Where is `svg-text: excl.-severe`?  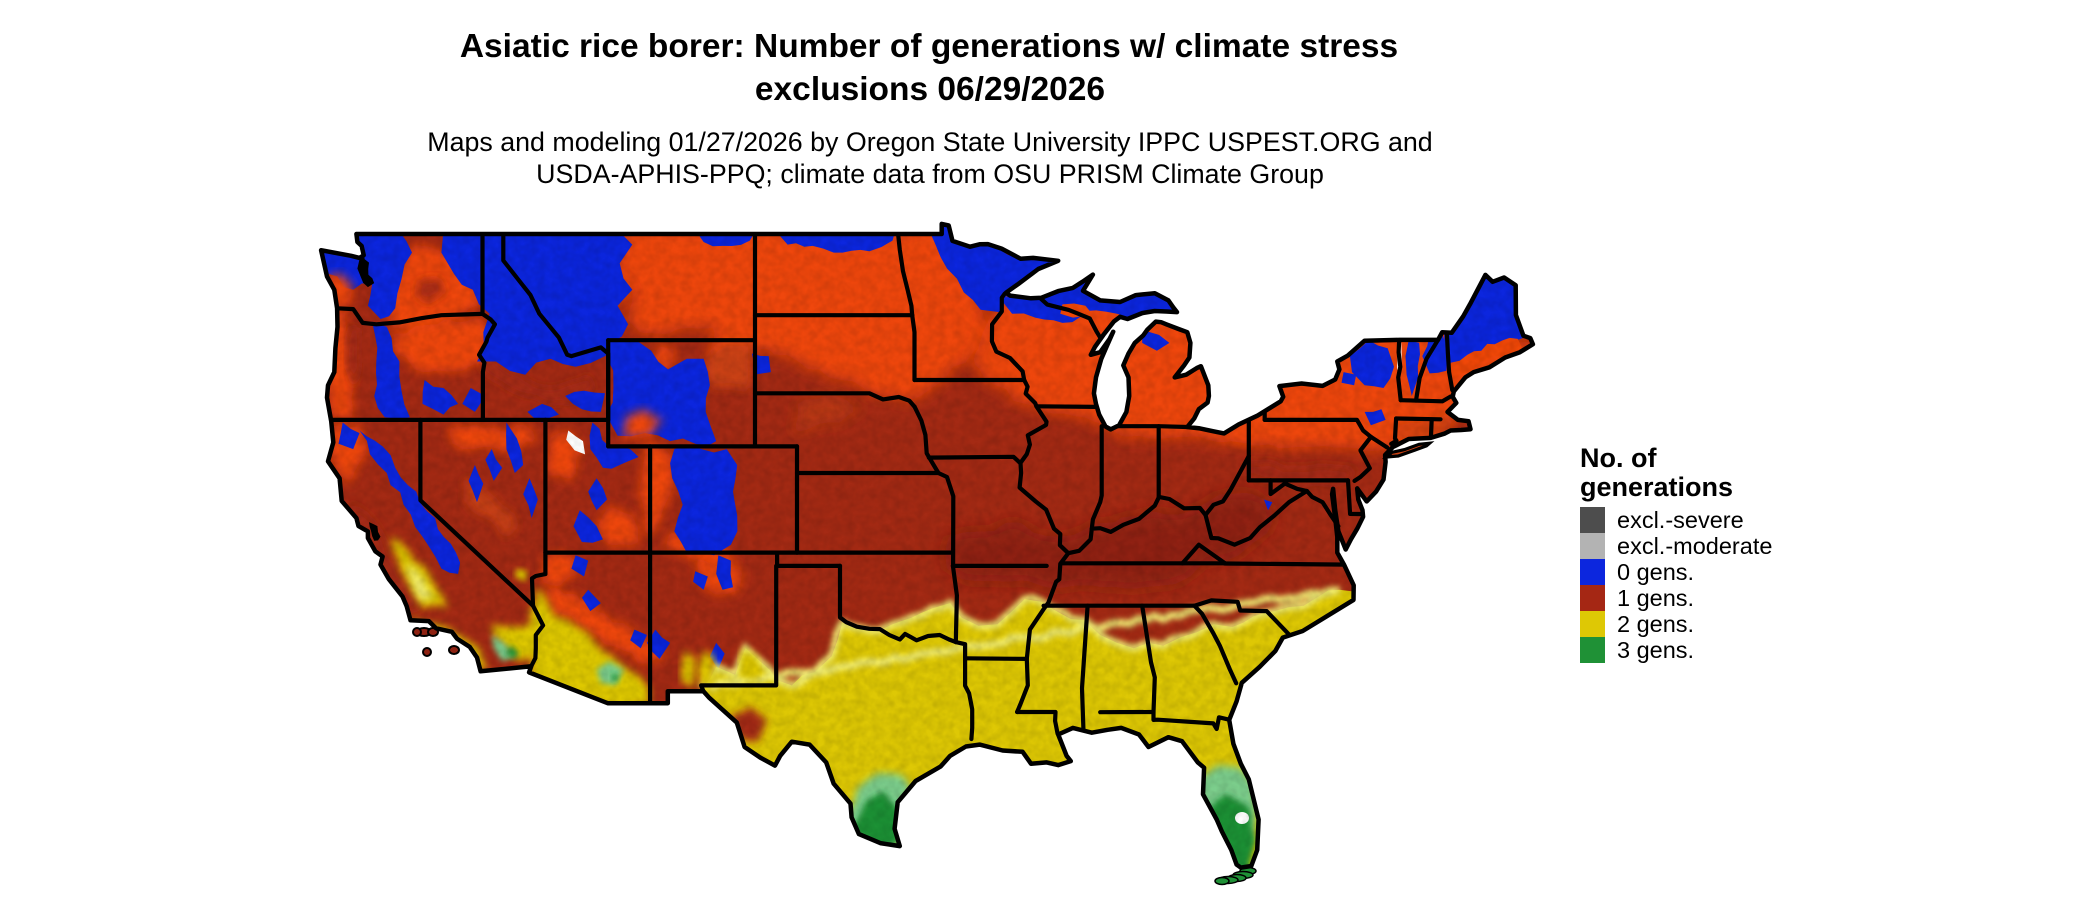
svg-text: excl.-severe is located at coordinates (1680, 520).